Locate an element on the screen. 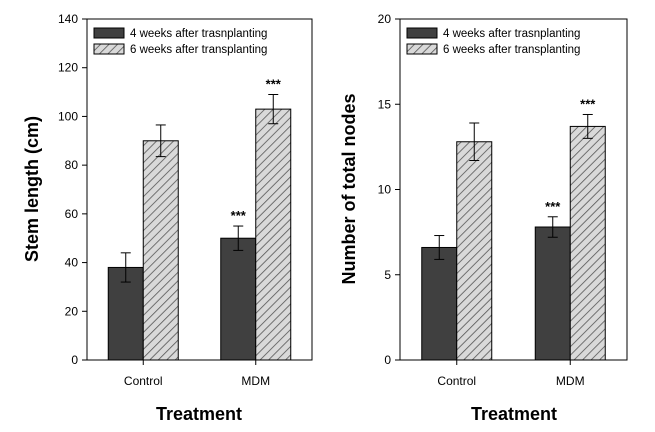 The image size is (655, 432). y-tick-label: 15 is located at coordinates (385, 104).